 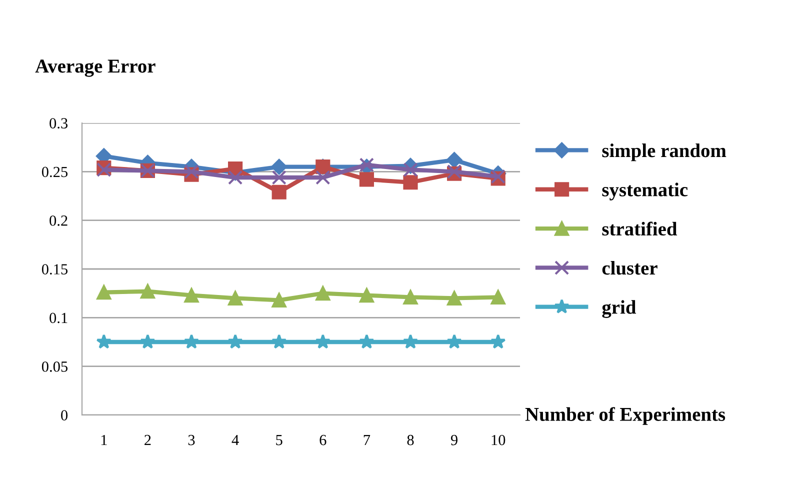 What do you see at coordinates (59, 318) in the screenshot?
I see `y-tick-label: 0.1` at bounding box center [59, 318].